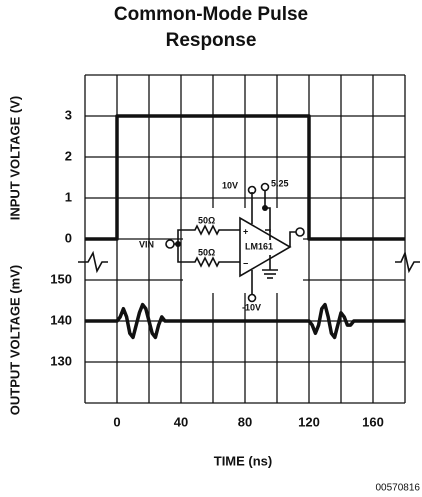  What do you see at coordinates (280, 183) in the screenshot?
I see `circuit-label: 5.25` at bounding box center [280, 183].